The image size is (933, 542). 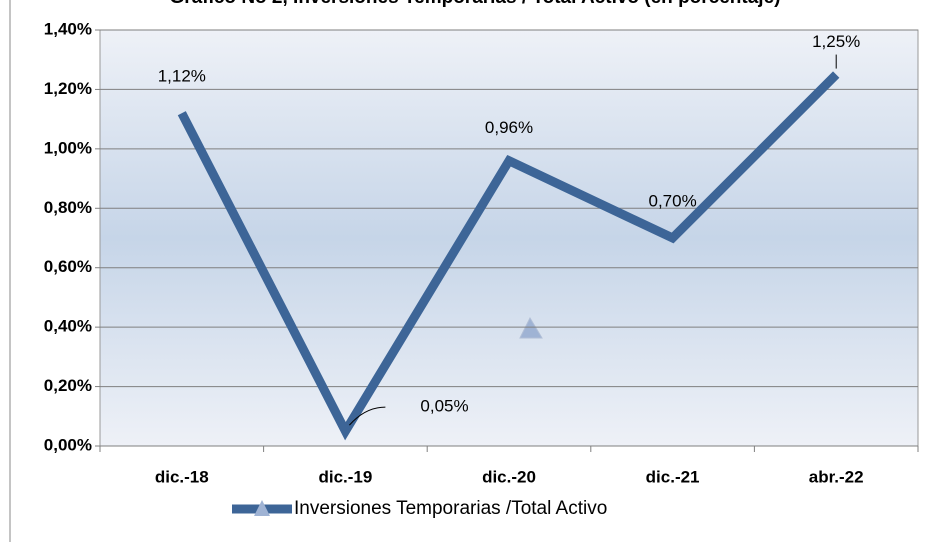 I want to click on y-tick-label: 1,20%, so click(x=68, y=88).